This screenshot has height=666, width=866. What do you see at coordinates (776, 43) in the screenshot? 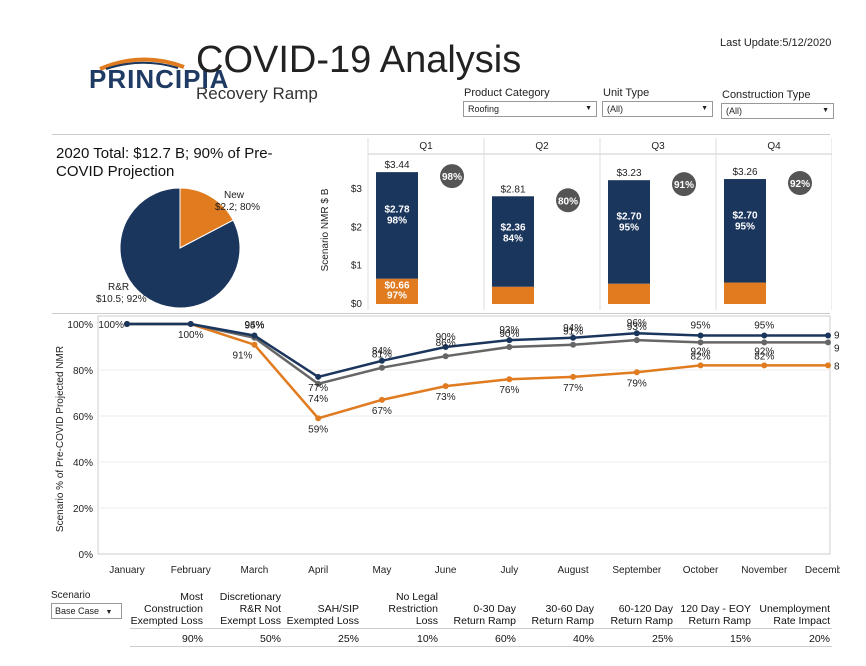
I see `last-update: Last Update:5/12/2020` at bounding box center [776, 43].